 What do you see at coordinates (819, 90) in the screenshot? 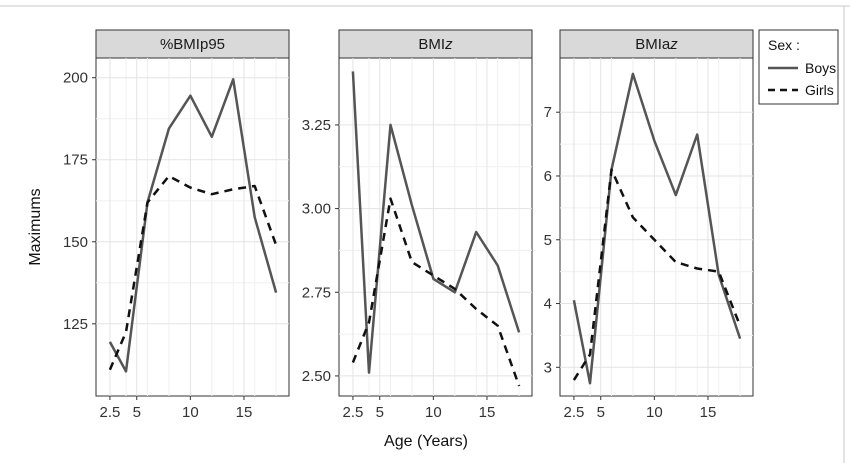
I see `legend-label-girls: Girls` at bounding box center [819, 90].